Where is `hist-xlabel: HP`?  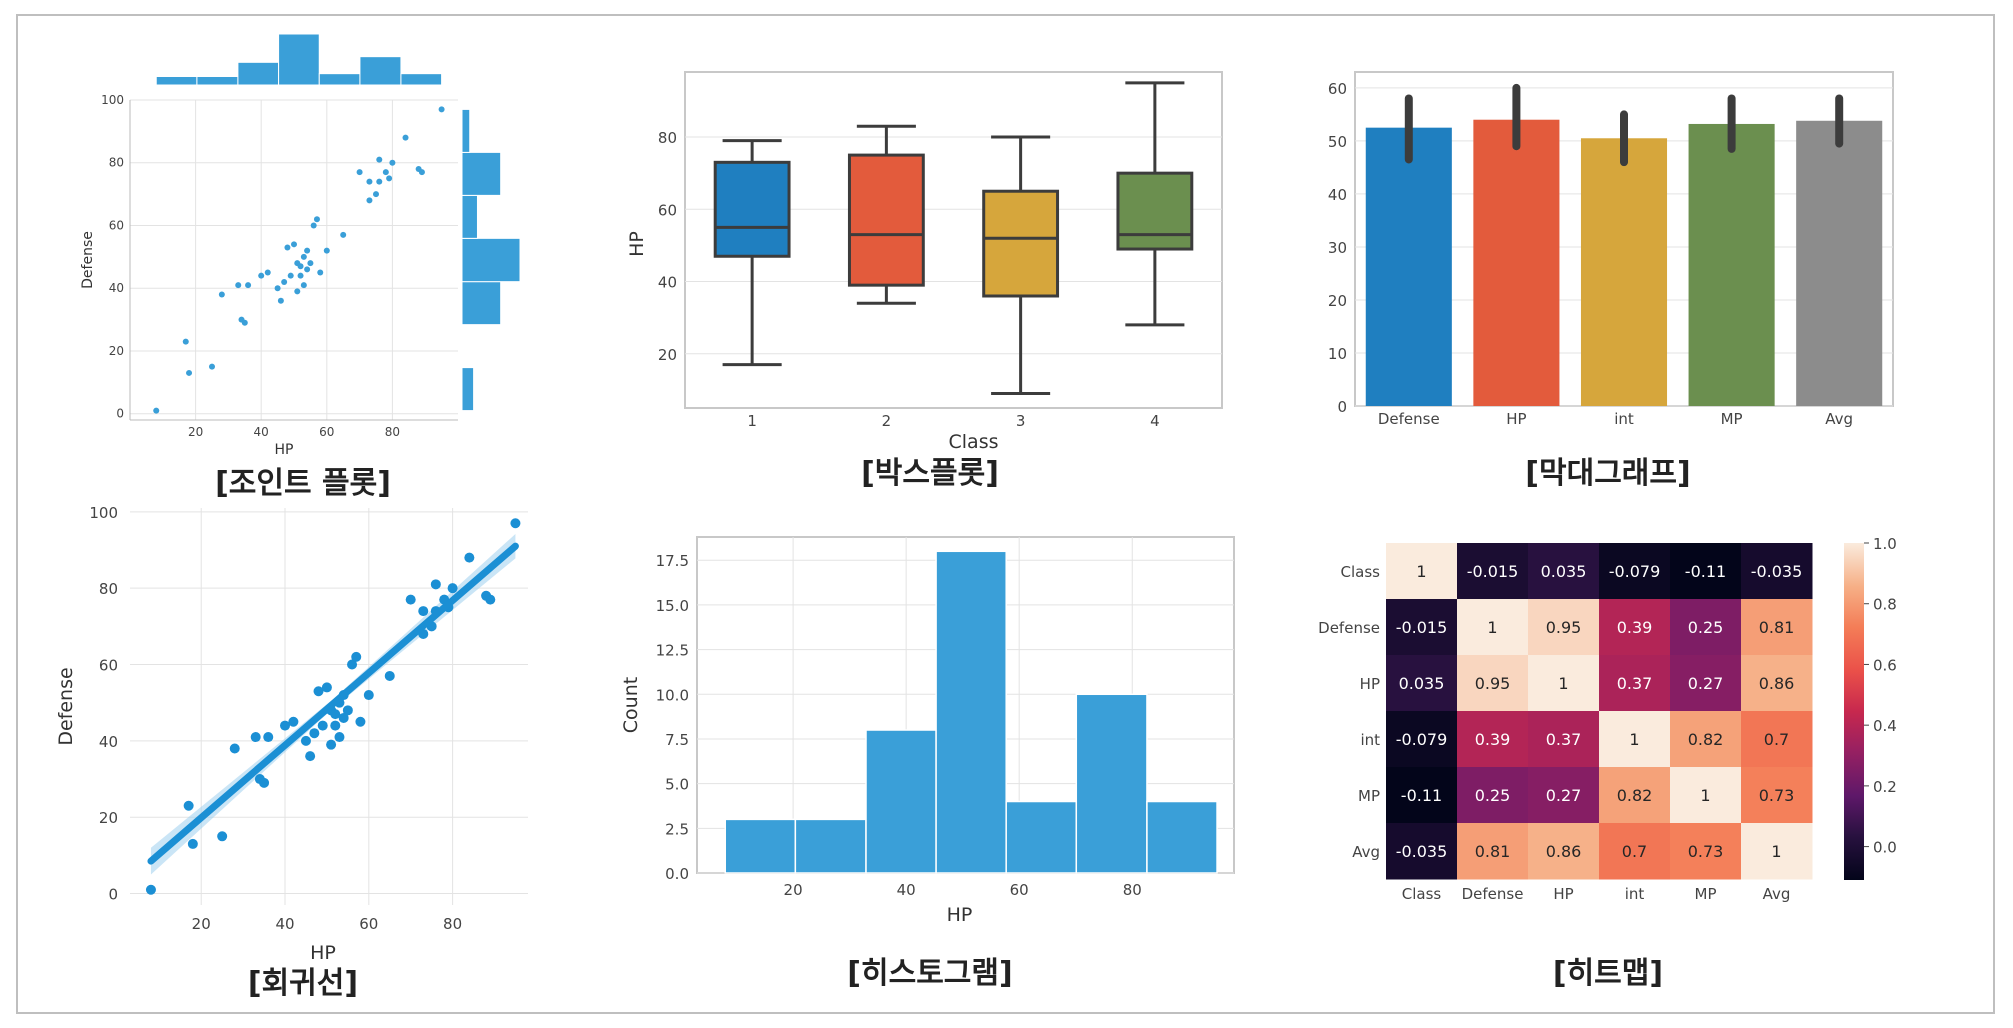 hist-xlabel: HP is located at coordinates (960, 915).